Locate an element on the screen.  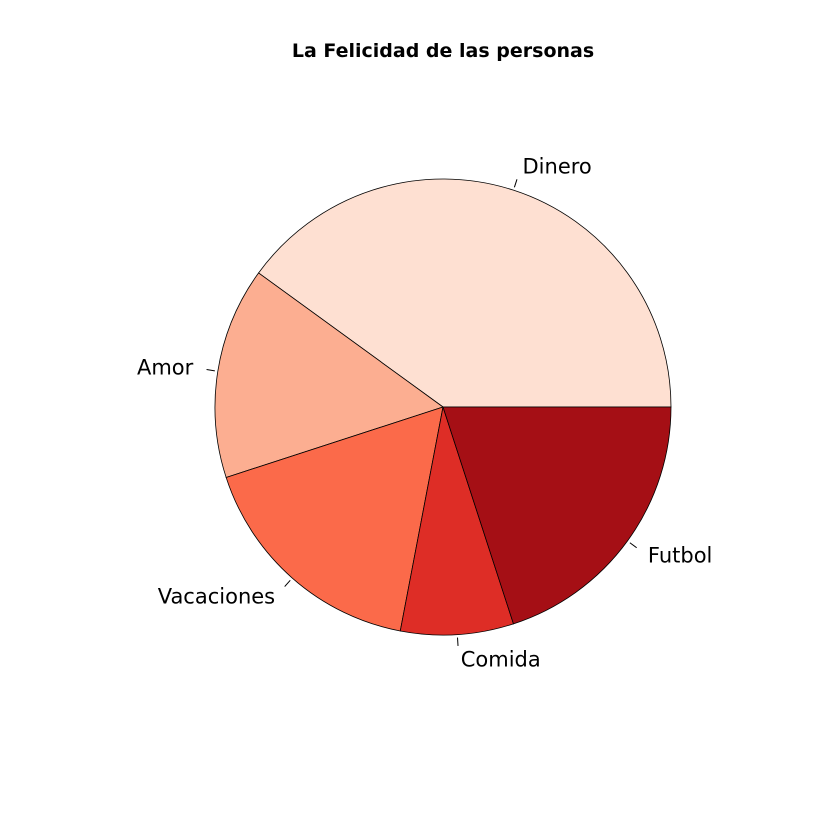
slice-label-comida: Comida is located at coordinates (501, 659).